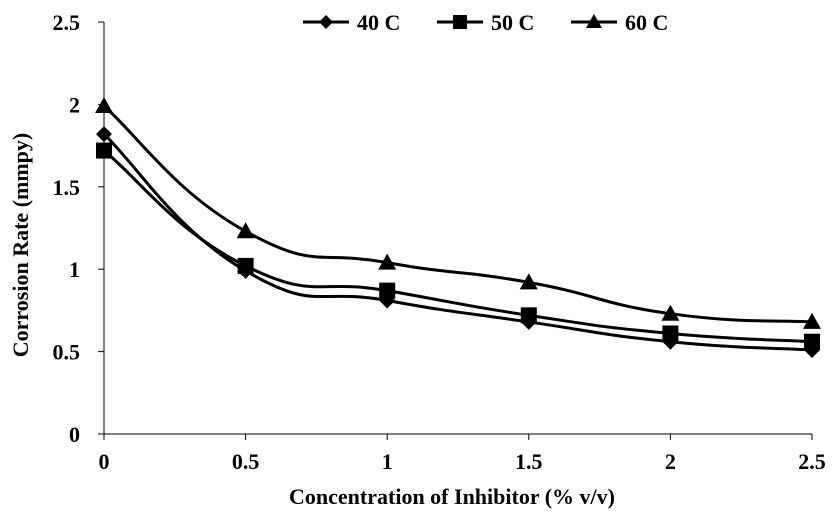 This screenshot has width=833, height=512. Describe the element at coordinates (67, 187) in the screenshot. I see `y-tick-label: 1.5` at that location.